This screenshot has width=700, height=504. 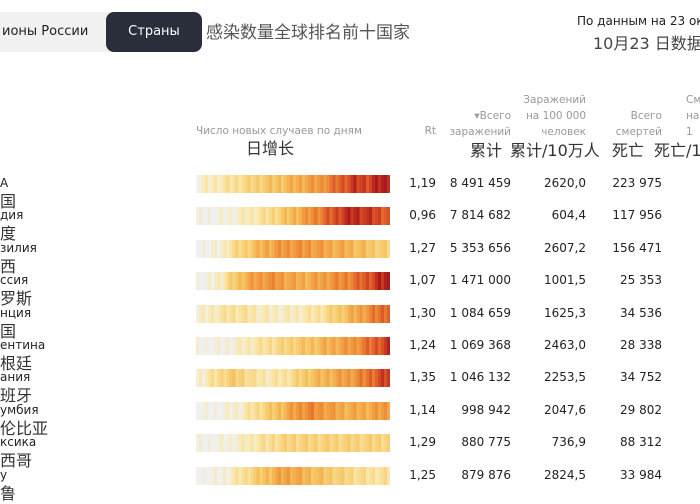 I want to click on tab-countries: Страны, so click(x=154, y=32).